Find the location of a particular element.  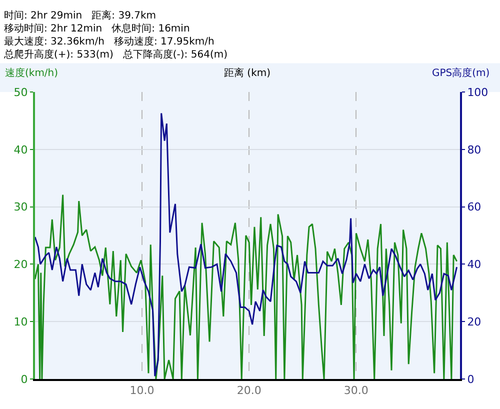

y2-tick-label: 0 is located at coordinates (470, 379).